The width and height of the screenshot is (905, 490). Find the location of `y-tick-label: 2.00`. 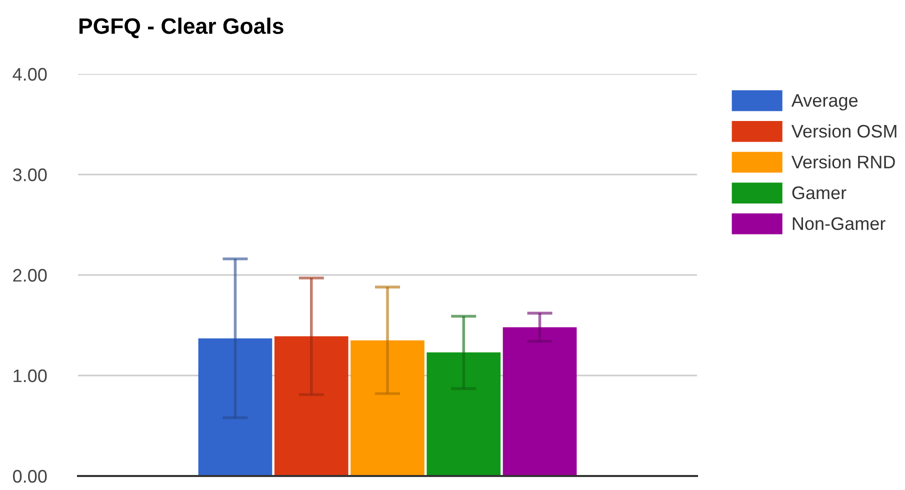

y-tick-label: 2.00 is located at coordinates (30, 275).